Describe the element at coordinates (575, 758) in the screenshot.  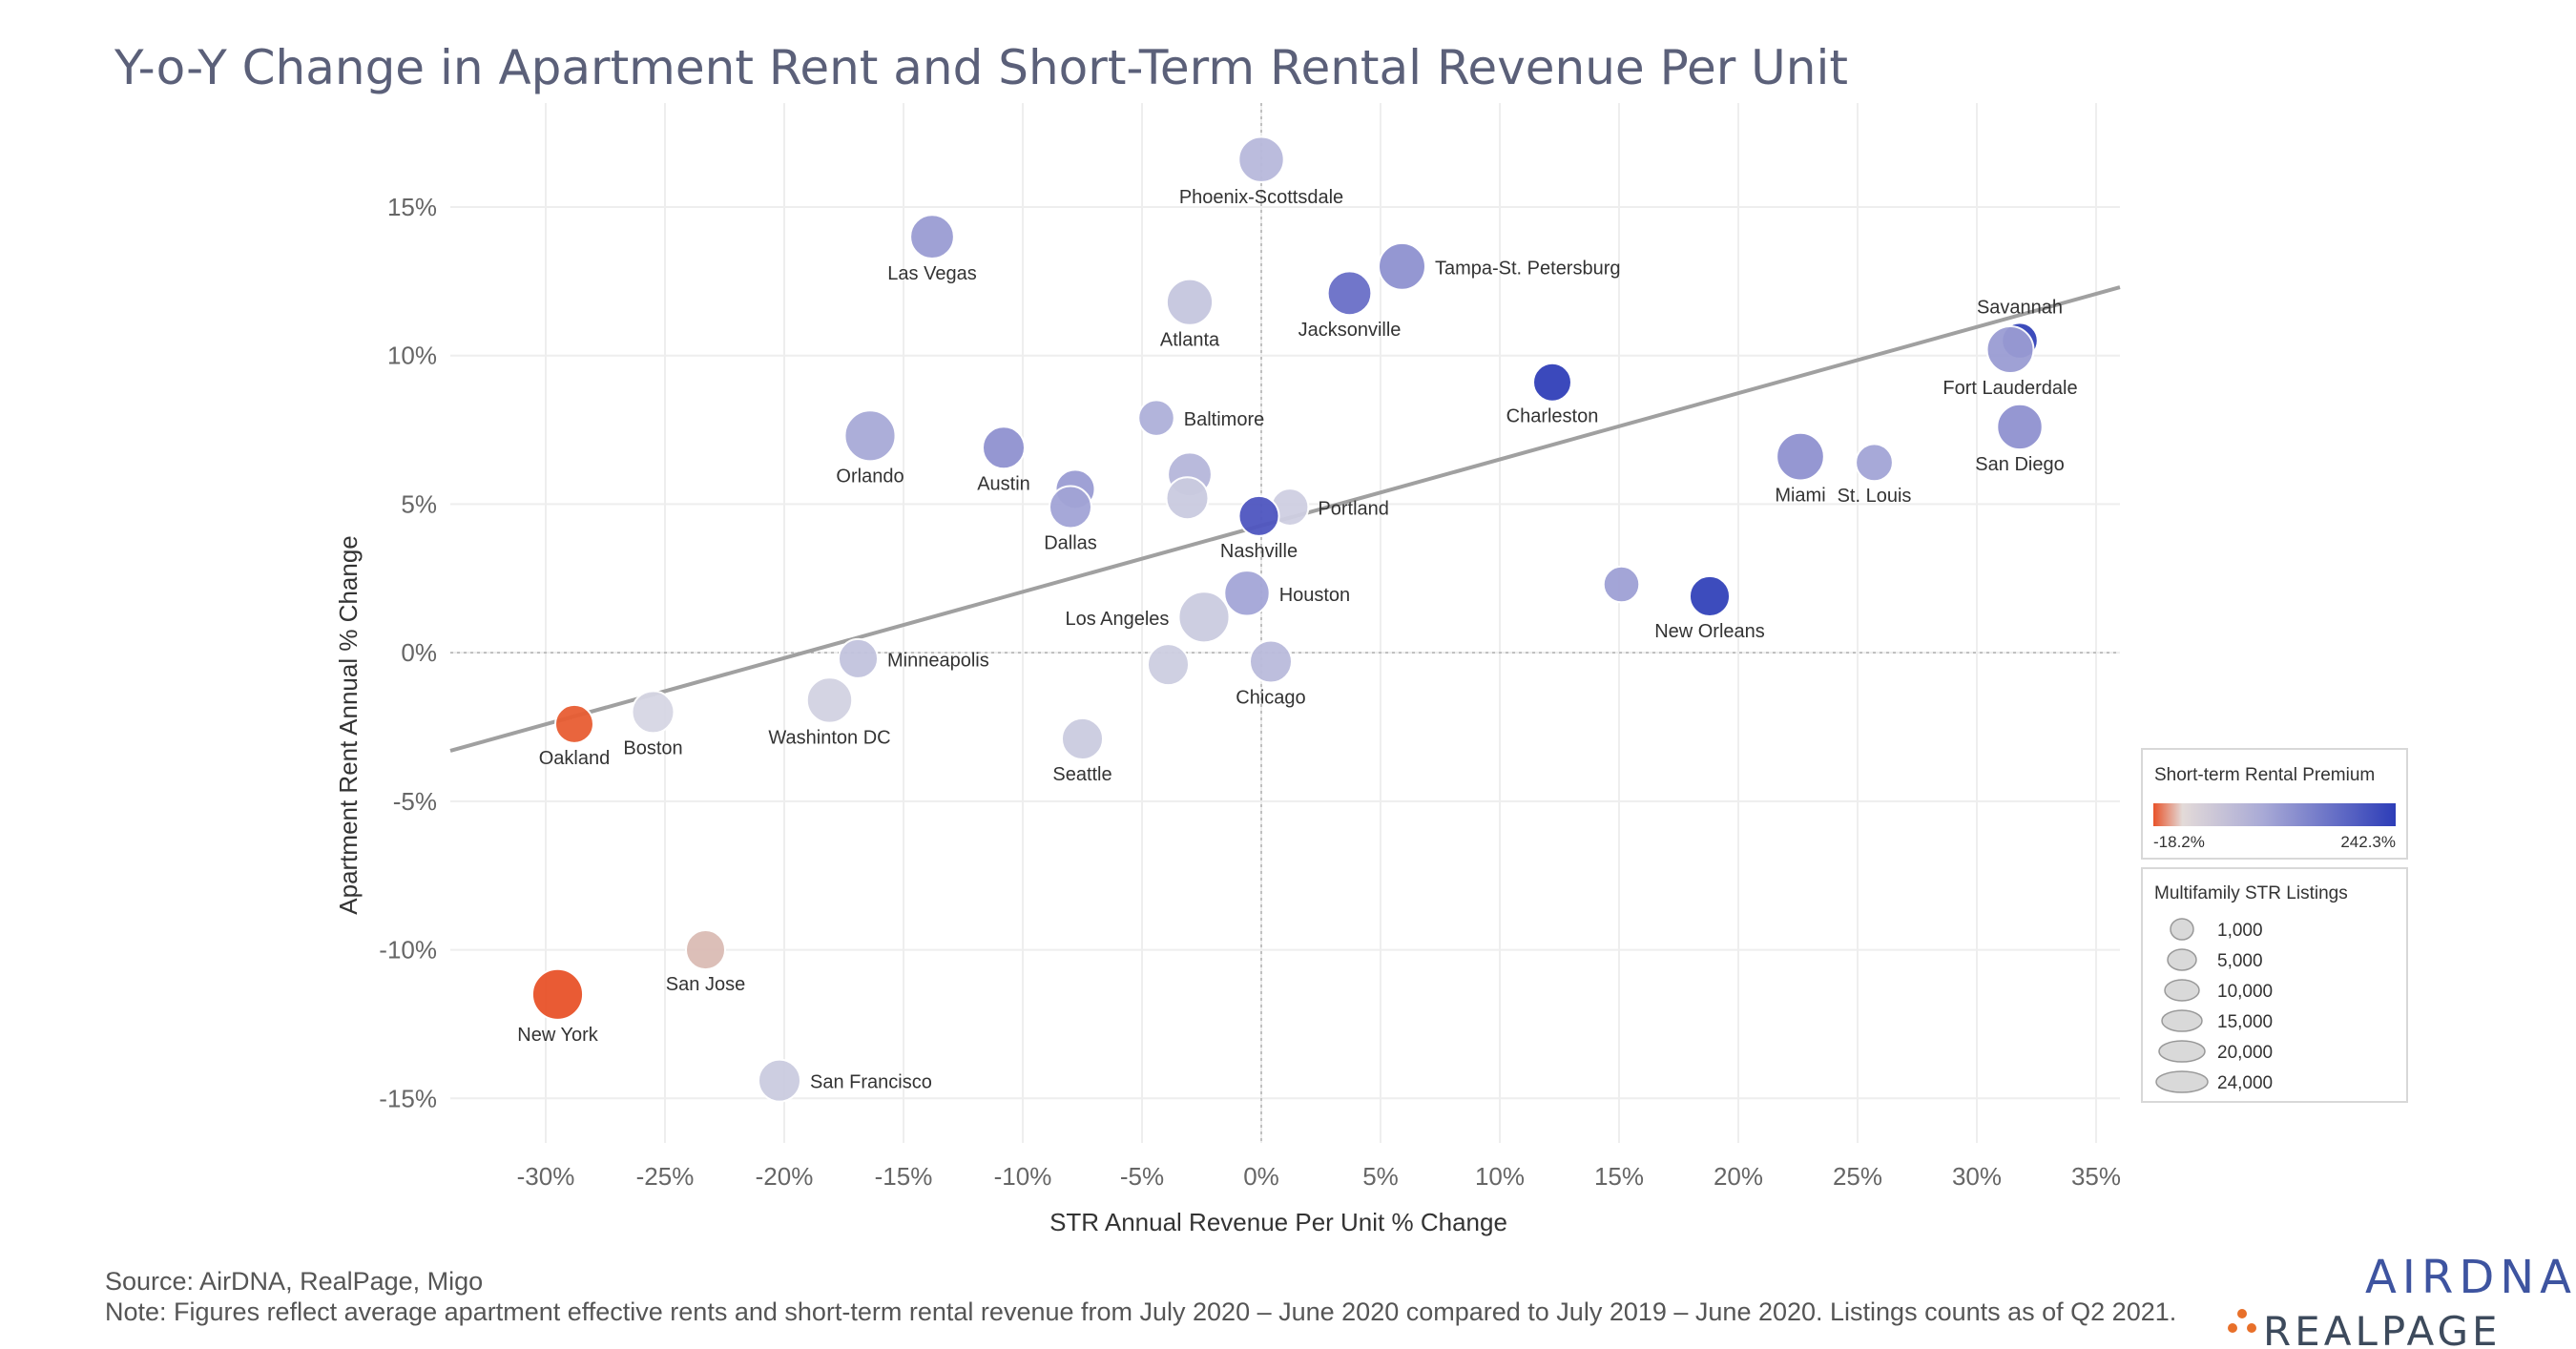
I see `point-label: Oakland` at that location.